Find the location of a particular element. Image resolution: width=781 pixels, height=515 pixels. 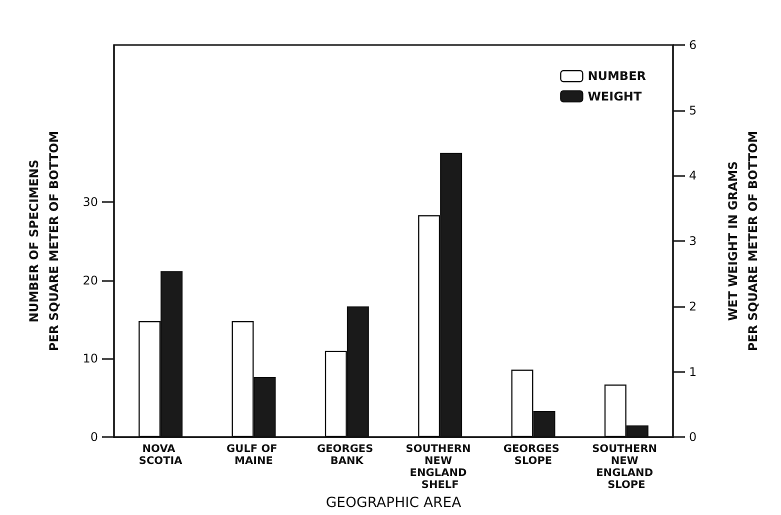

x-tick-label: SOUTHERN NEW ENGLAND SHELF is located at coordinates (440, 467).